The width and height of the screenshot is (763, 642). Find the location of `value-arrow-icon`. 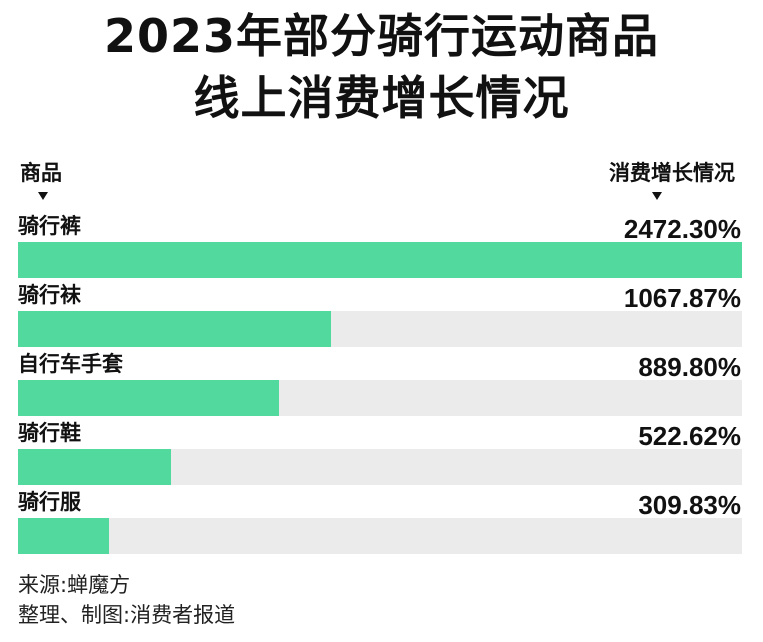

value-arrow-icon is located at coordinates (657, 196).